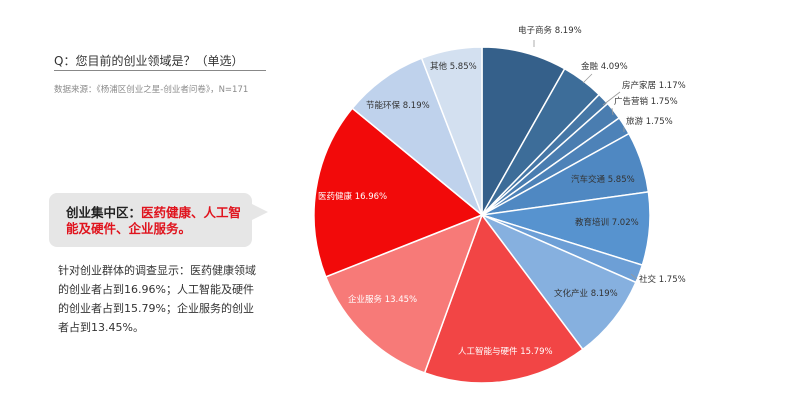  What do you see at coordinates (151, 90) in the screenshot?
I see `data-source: 数据来源：《杨浦区创业之星-创业者问卷》，N=171` at bounding box center [151, 90].